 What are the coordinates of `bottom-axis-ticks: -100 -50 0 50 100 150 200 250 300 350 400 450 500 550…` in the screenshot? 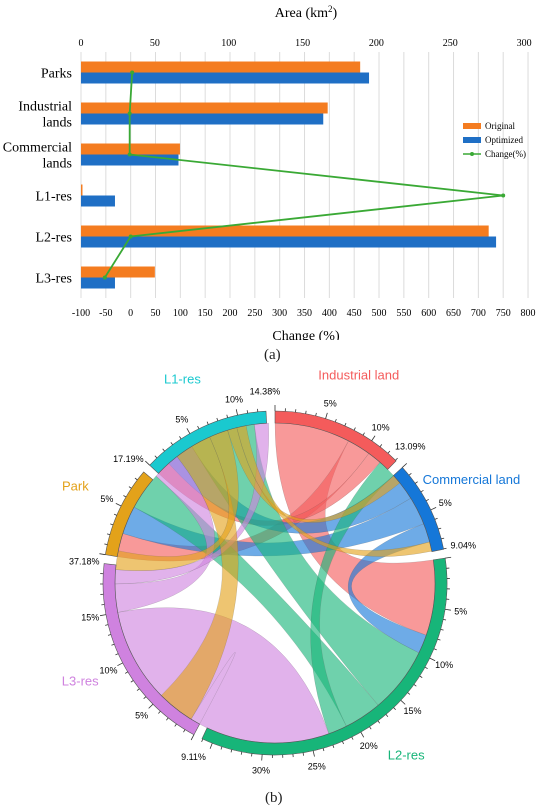 It's located at (304, 313).